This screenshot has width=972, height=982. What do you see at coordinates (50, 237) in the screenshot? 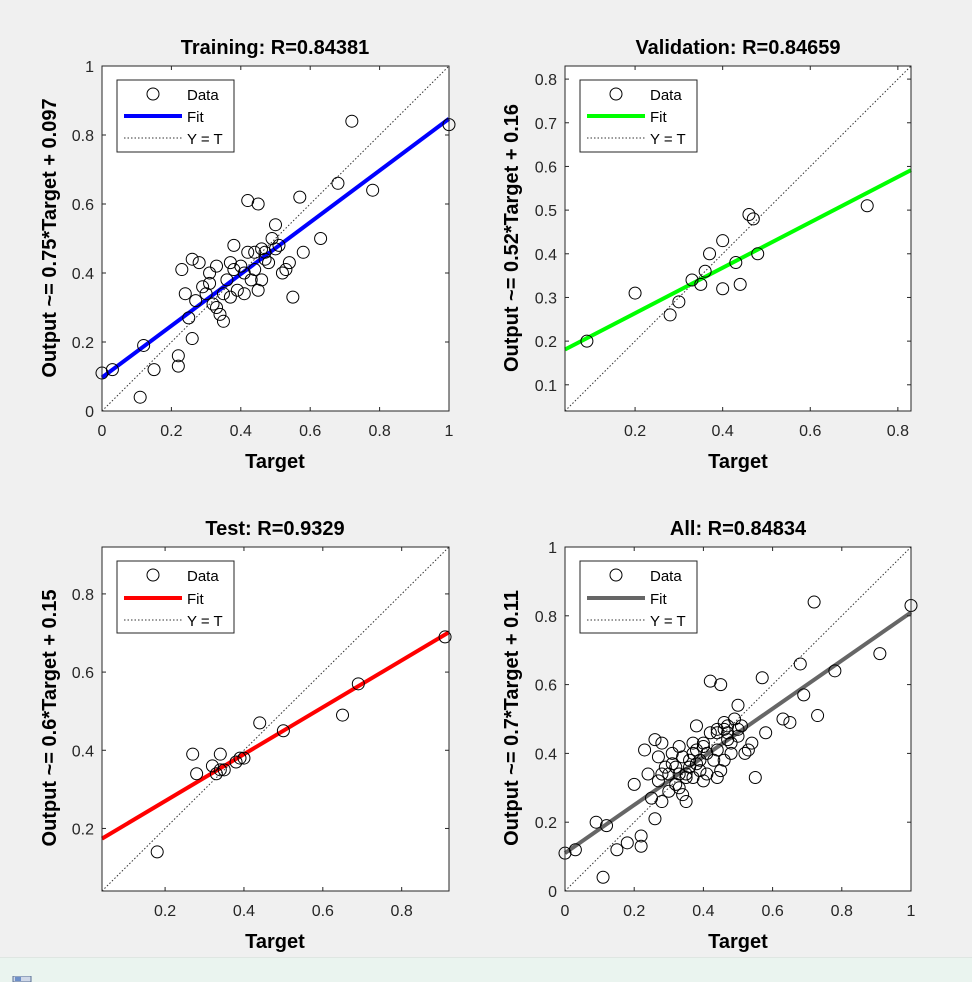
I see `y-axis-label: Output ~= 0.75*Target + 0.097` at bounding box center [50, 237].